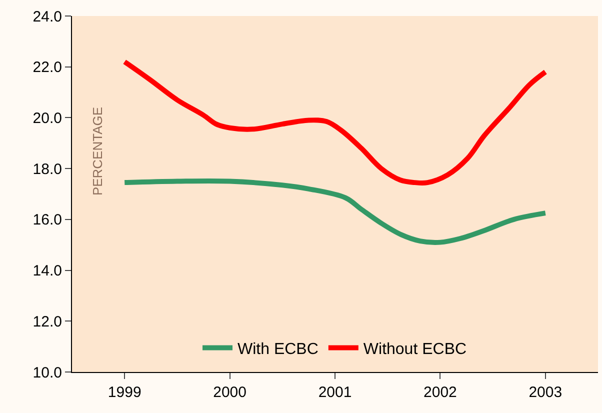  What do you see at coordinates (47, 118) in the screenshot?
I see `y-tick-label: 20.0` at bounding box center [47, 118].